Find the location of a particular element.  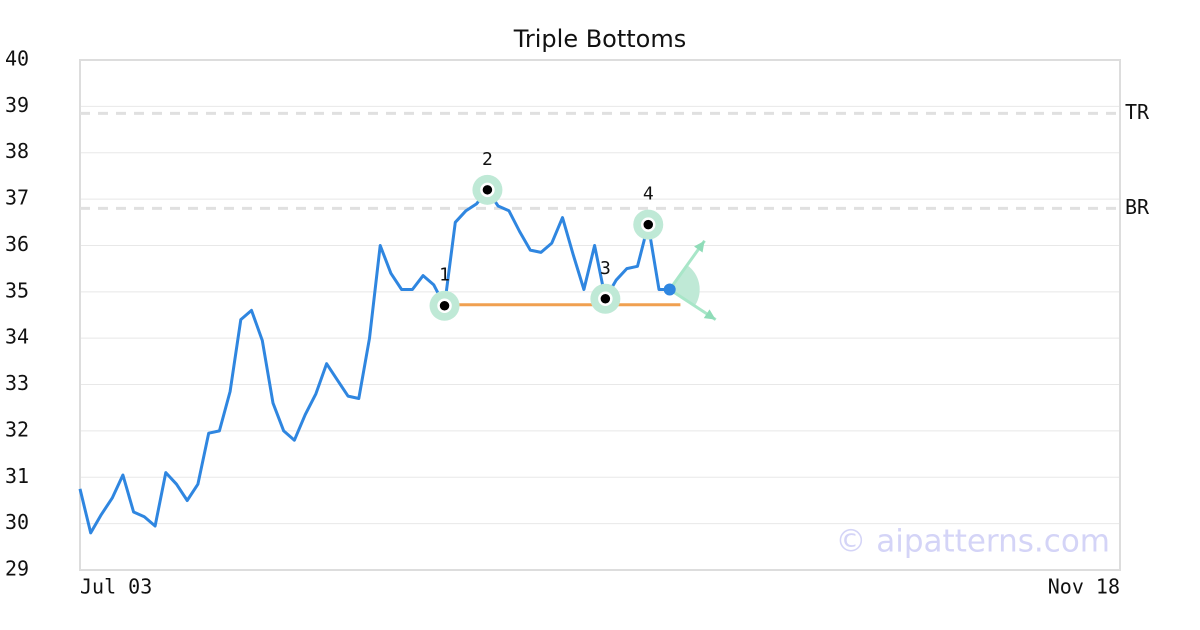

watermark: © aipatterns.com is located at coordinates (972, 542).